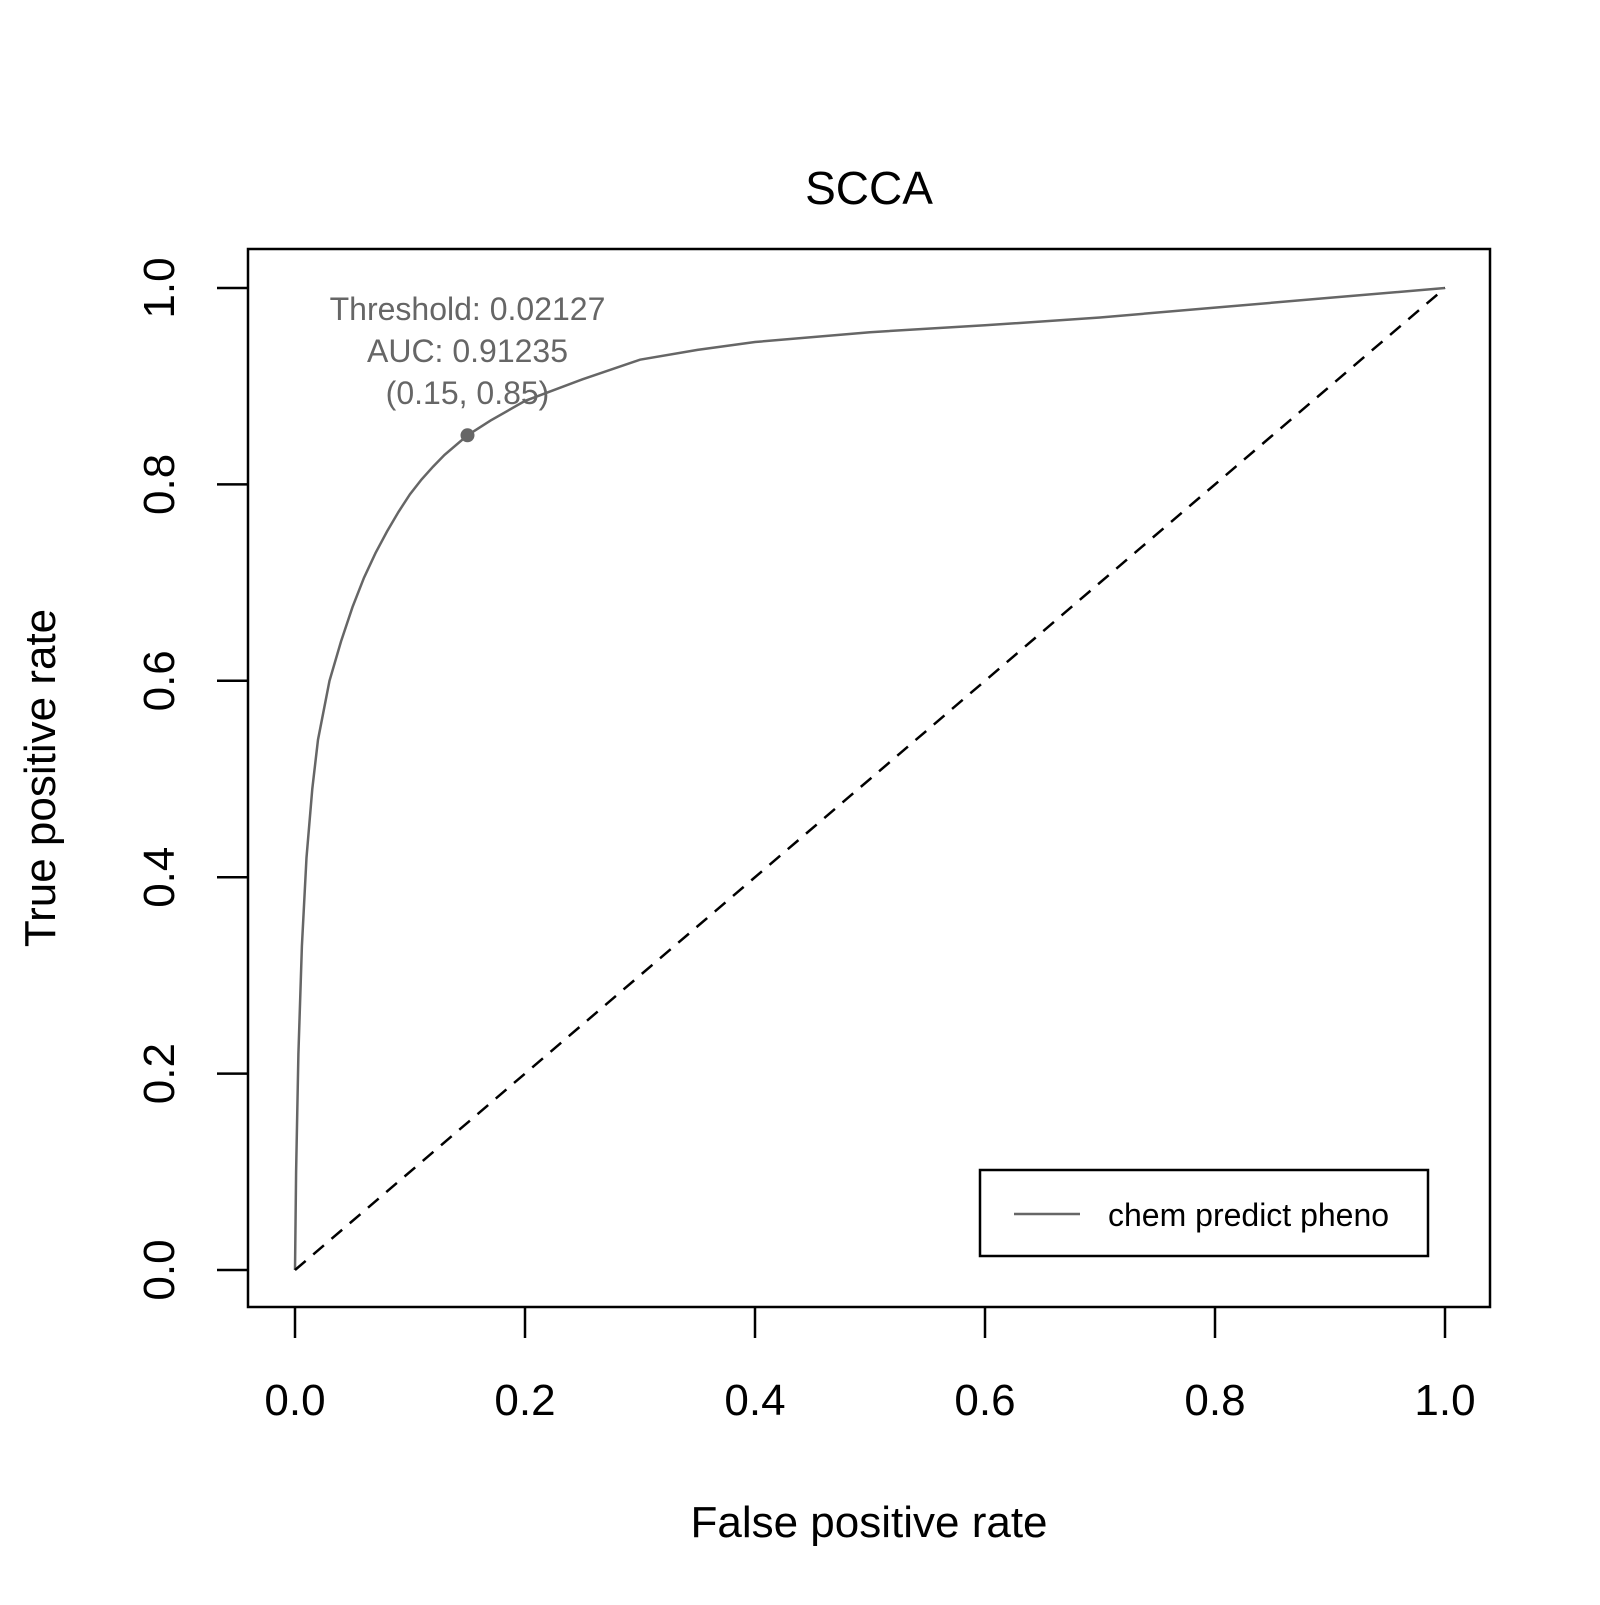 The width and height of the screenshot is (1600, 1605). Describe the element at coordinates (159, 877) in the screenshot. I see `y-tick-label: 0.4` at that location.